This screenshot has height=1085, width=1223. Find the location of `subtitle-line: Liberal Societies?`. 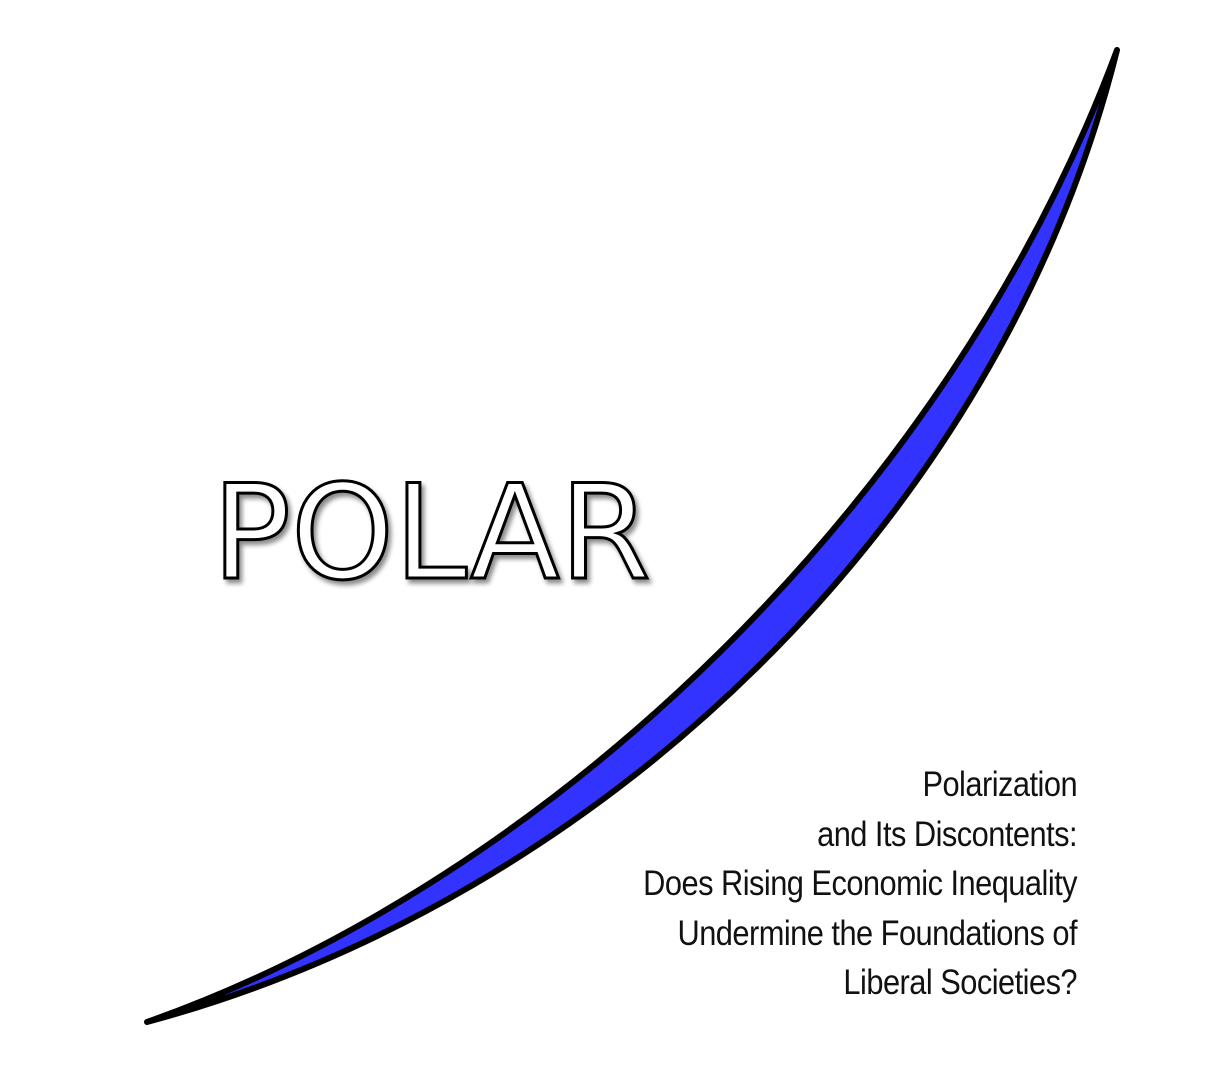

subtitle-line: Liberal Societies? is located at coordinates (960, 982).